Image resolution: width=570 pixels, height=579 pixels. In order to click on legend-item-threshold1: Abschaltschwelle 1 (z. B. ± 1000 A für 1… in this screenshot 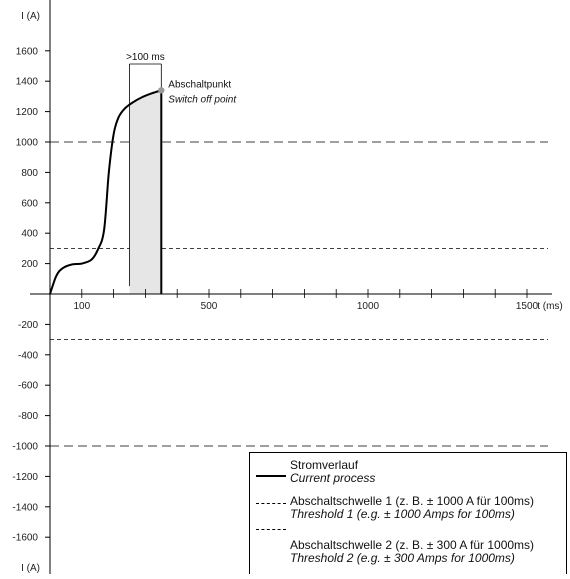, I will do `click(409, 515)`.